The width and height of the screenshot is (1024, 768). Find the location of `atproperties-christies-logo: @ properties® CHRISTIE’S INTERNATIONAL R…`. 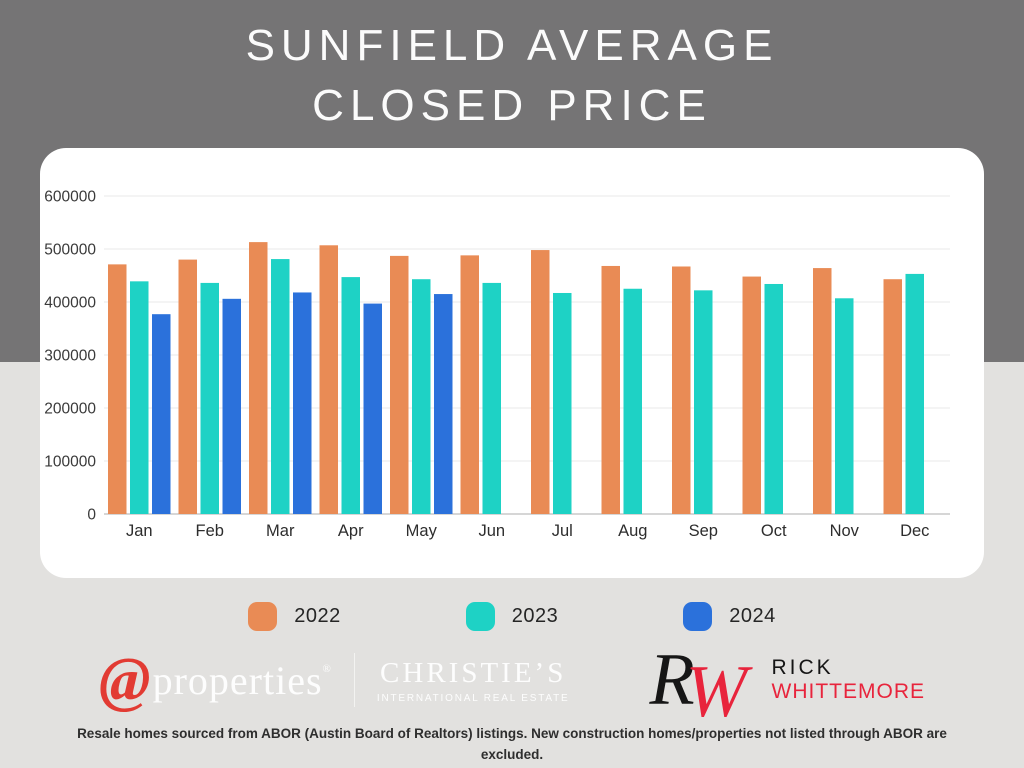

atproperties-christies-logo: @ properties® CHRISTIE’S INTERNATIONAL R… is located at coordinates (334, 680).